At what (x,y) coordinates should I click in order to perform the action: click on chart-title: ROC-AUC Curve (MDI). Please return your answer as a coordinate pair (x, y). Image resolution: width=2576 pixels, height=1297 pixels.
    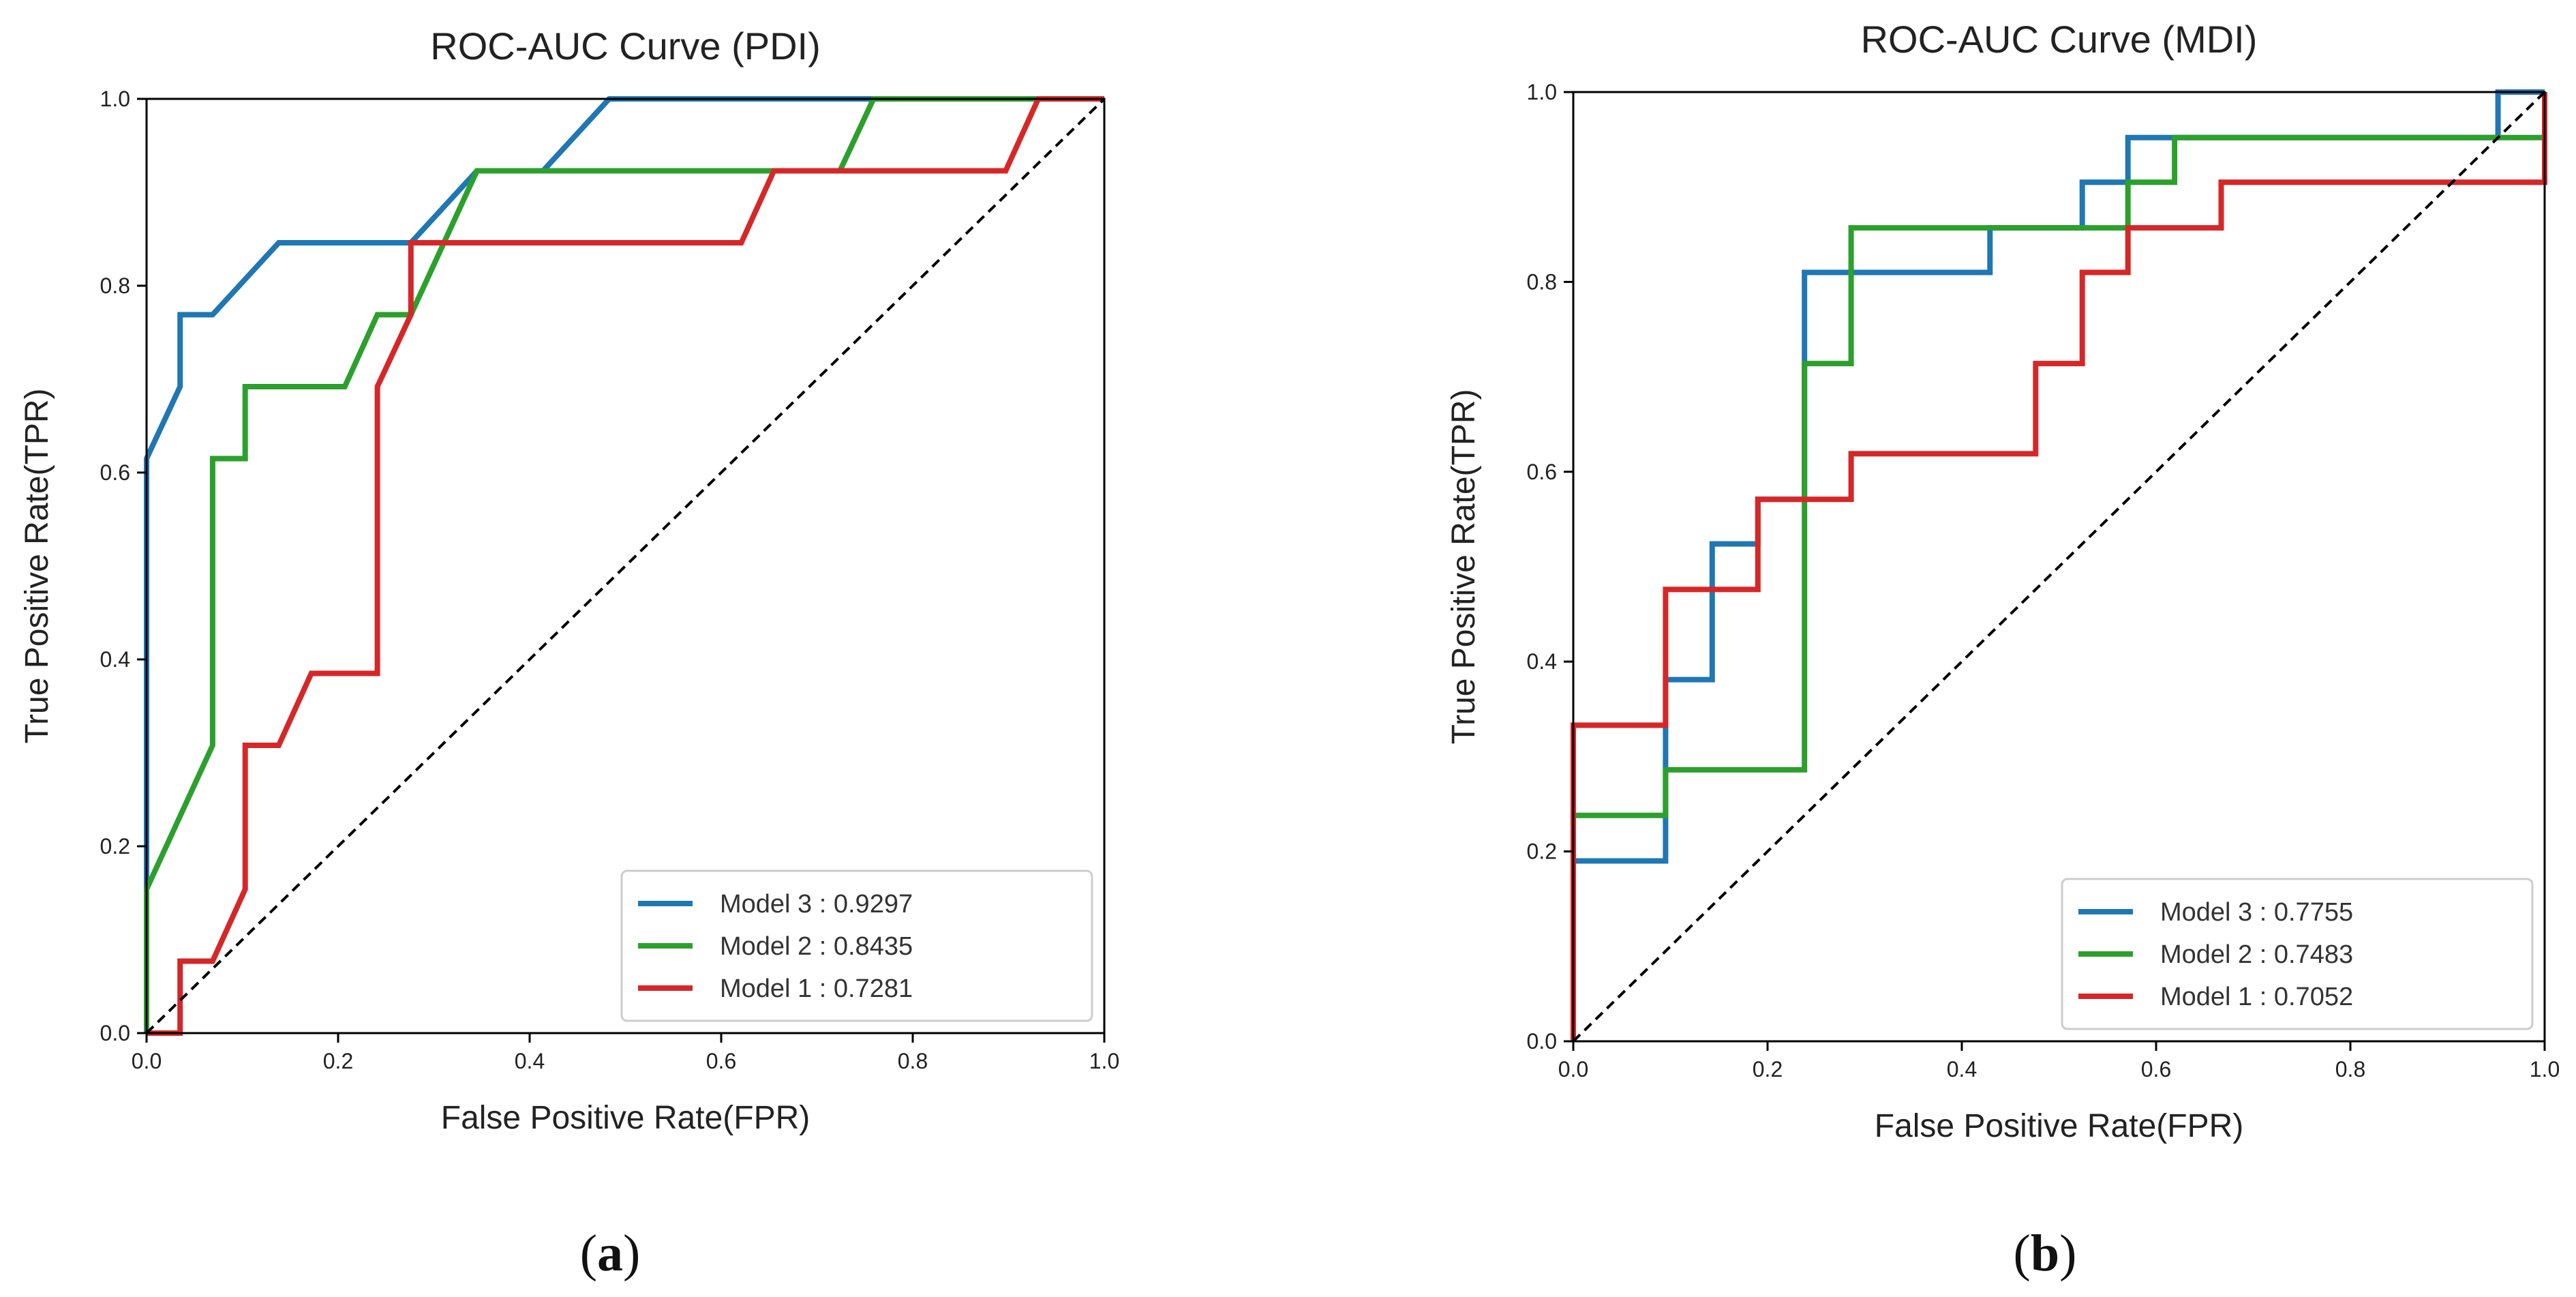
    Looking at the image, I should click on (2059, 39).